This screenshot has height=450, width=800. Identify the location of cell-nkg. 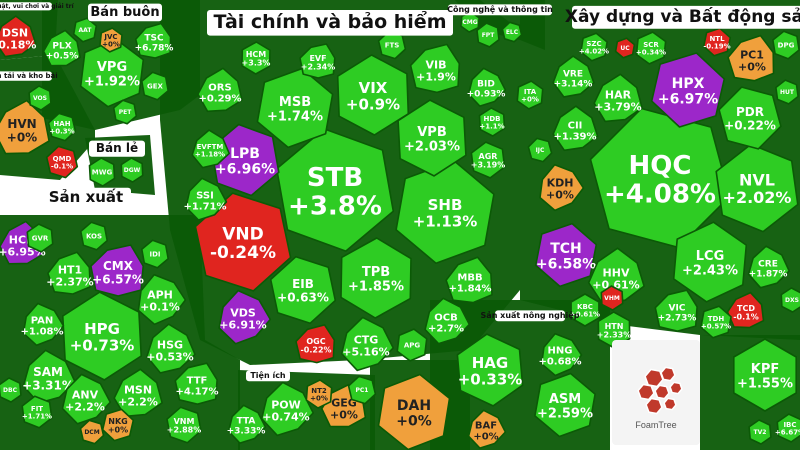
(118, 425).